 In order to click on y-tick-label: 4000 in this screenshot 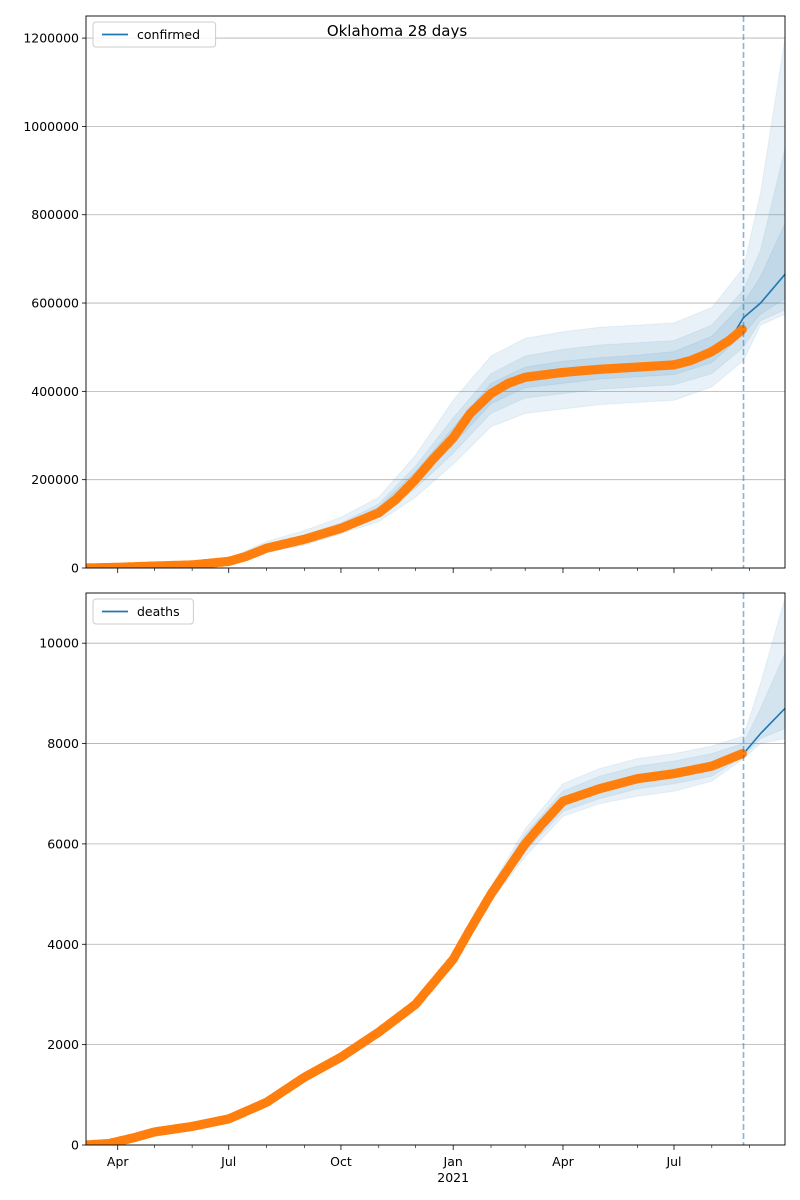, I will do `click(63, 944)`.